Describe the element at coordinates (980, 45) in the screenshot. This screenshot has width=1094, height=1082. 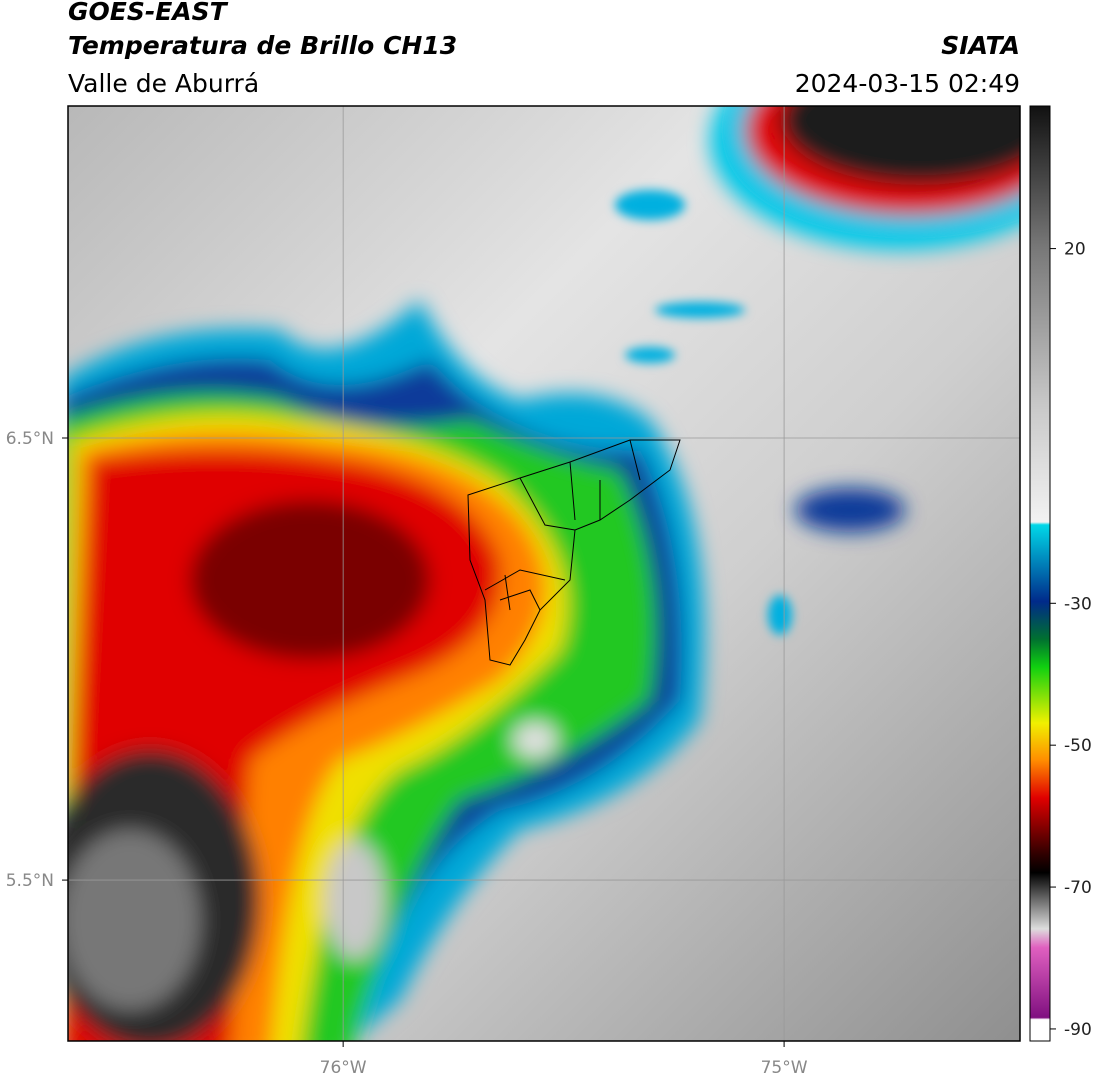
I see `source: SIATA` at that location.